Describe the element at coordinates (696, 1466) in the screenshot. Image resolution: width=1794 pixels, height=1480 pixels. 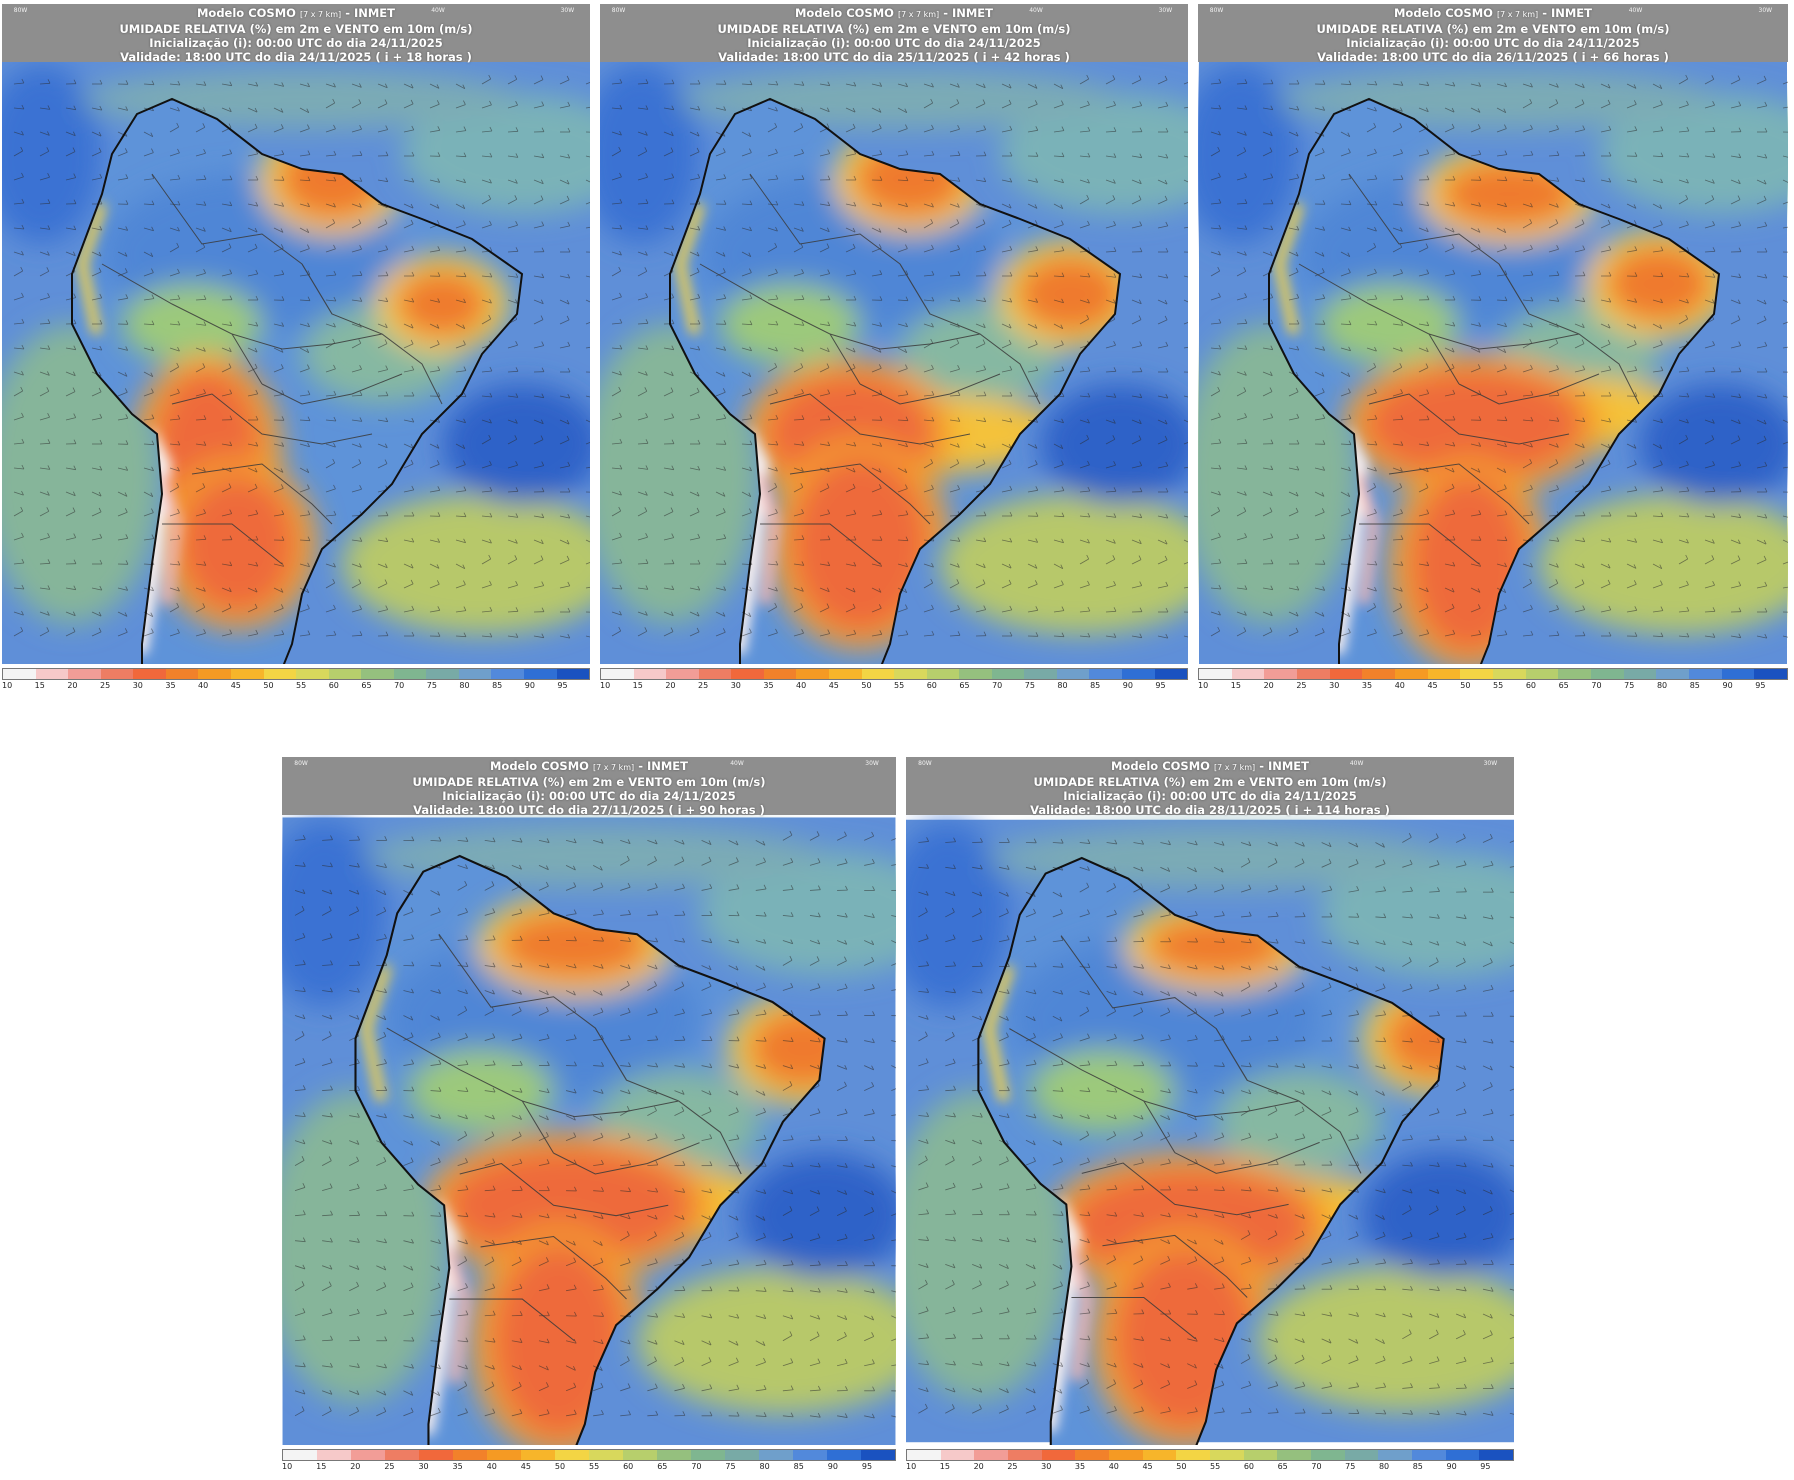
I see `colorbar-tick: 70` at that location.